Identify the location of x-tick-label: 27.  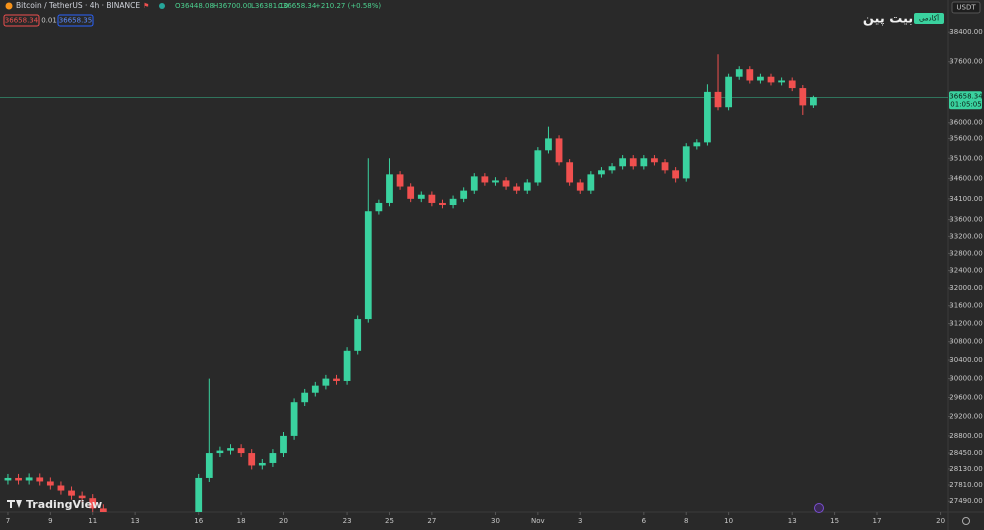
(431, 521).